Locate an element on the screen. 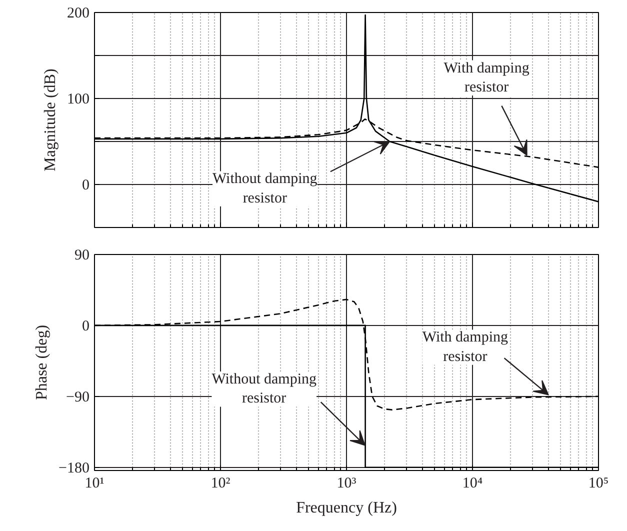 Image resolution: width=627 pixels, height=531 pixels. y-tick-label: 100 is located at coordinates (78, 100).